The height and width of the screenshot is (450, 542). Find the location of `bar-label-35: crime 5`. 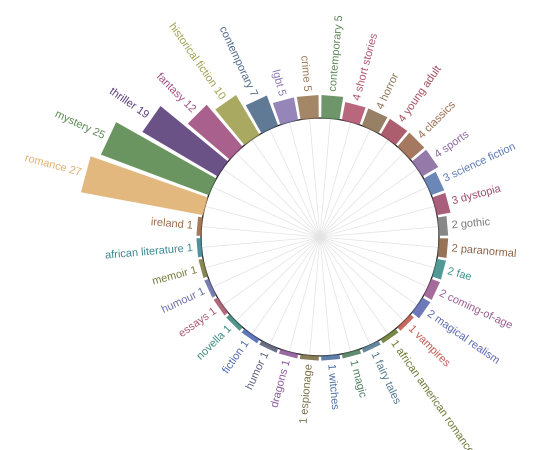

bar-label-35: crime 5 is located at coordinates (305, 73).